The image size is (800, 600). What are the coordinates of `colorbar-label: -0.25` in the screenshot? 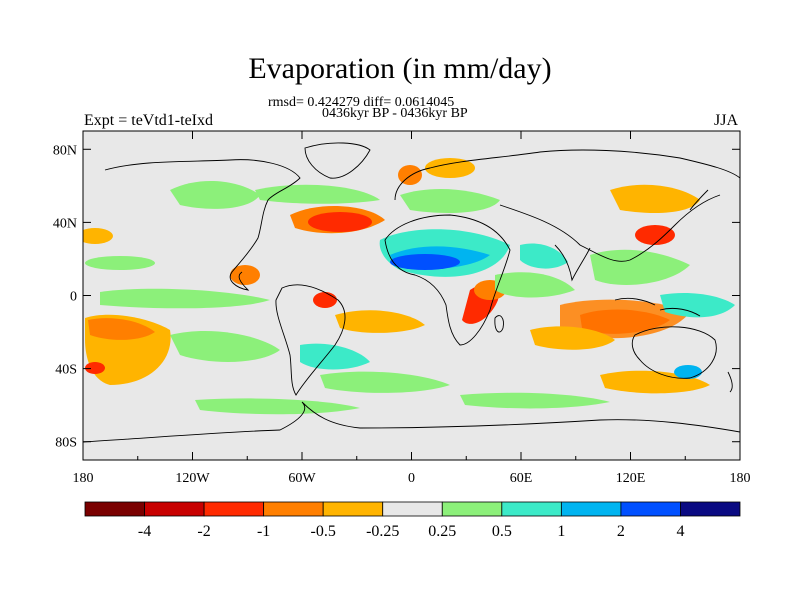 It's located at (382, 531).